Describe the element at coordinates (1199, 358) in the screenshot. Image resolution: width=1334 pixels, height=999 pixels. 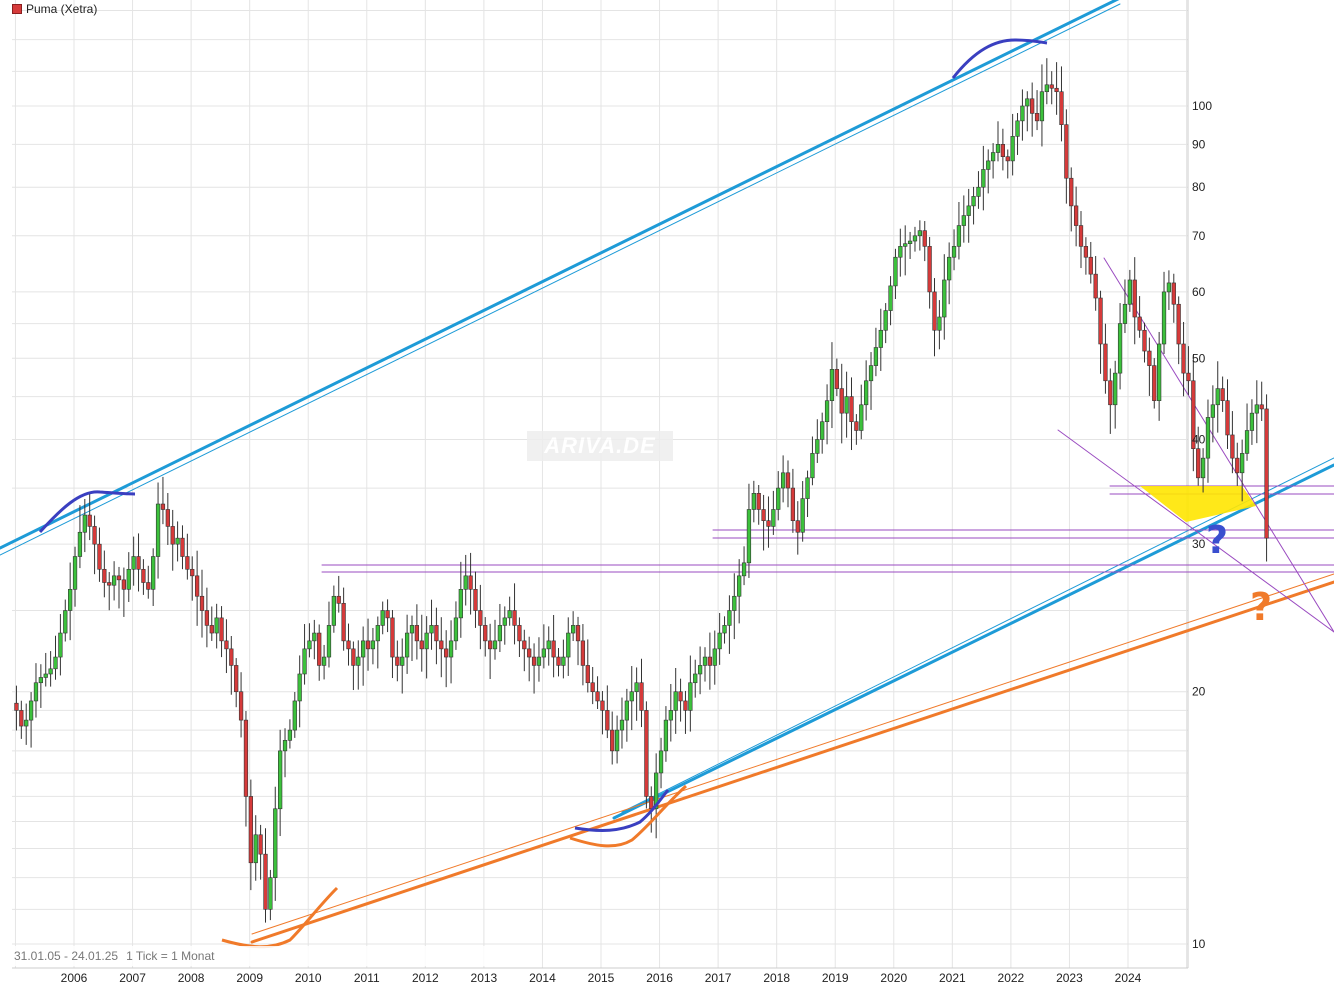
I see `y-tick-label: 50` at that location.